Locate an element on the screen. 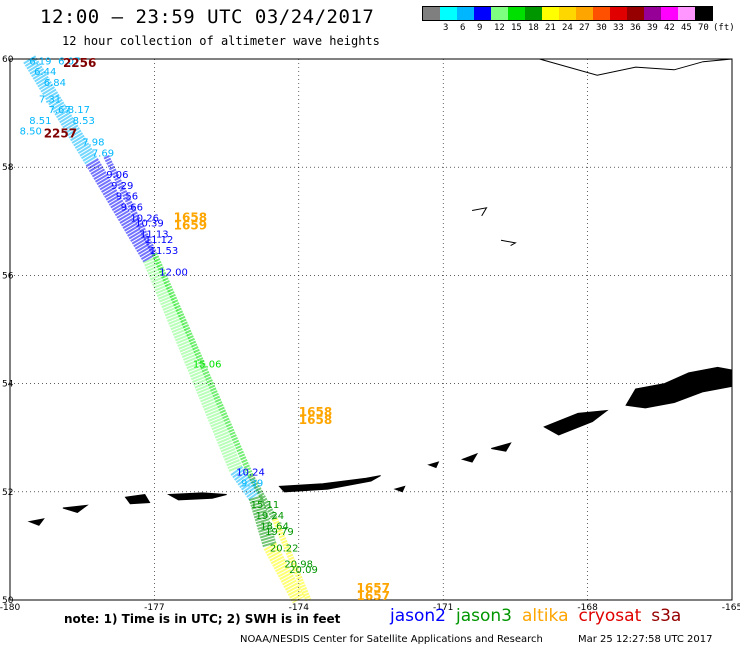 Image resolution: width=740 pixels, height=650 pixels. swh-label: 6.19 is located at coordinates (40, 61).